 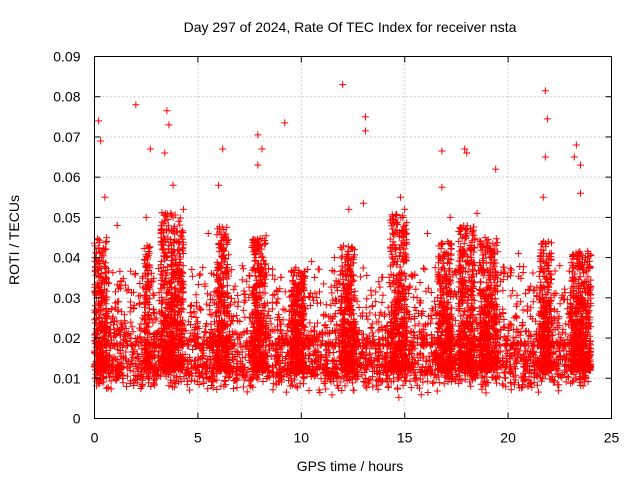 I want to click on x-tick-label: 5, so click(x=198, y=438).